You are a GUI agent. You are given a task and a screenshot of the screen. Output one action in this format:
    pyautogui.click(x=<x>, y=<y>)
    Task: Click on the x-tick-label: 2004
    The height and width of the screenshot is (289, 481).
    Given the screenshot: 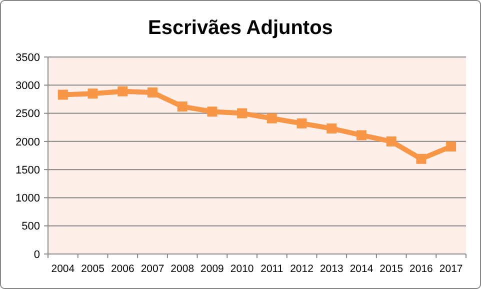 What is the action you would take?
    pyautogui.click(x=63, y=269)
    